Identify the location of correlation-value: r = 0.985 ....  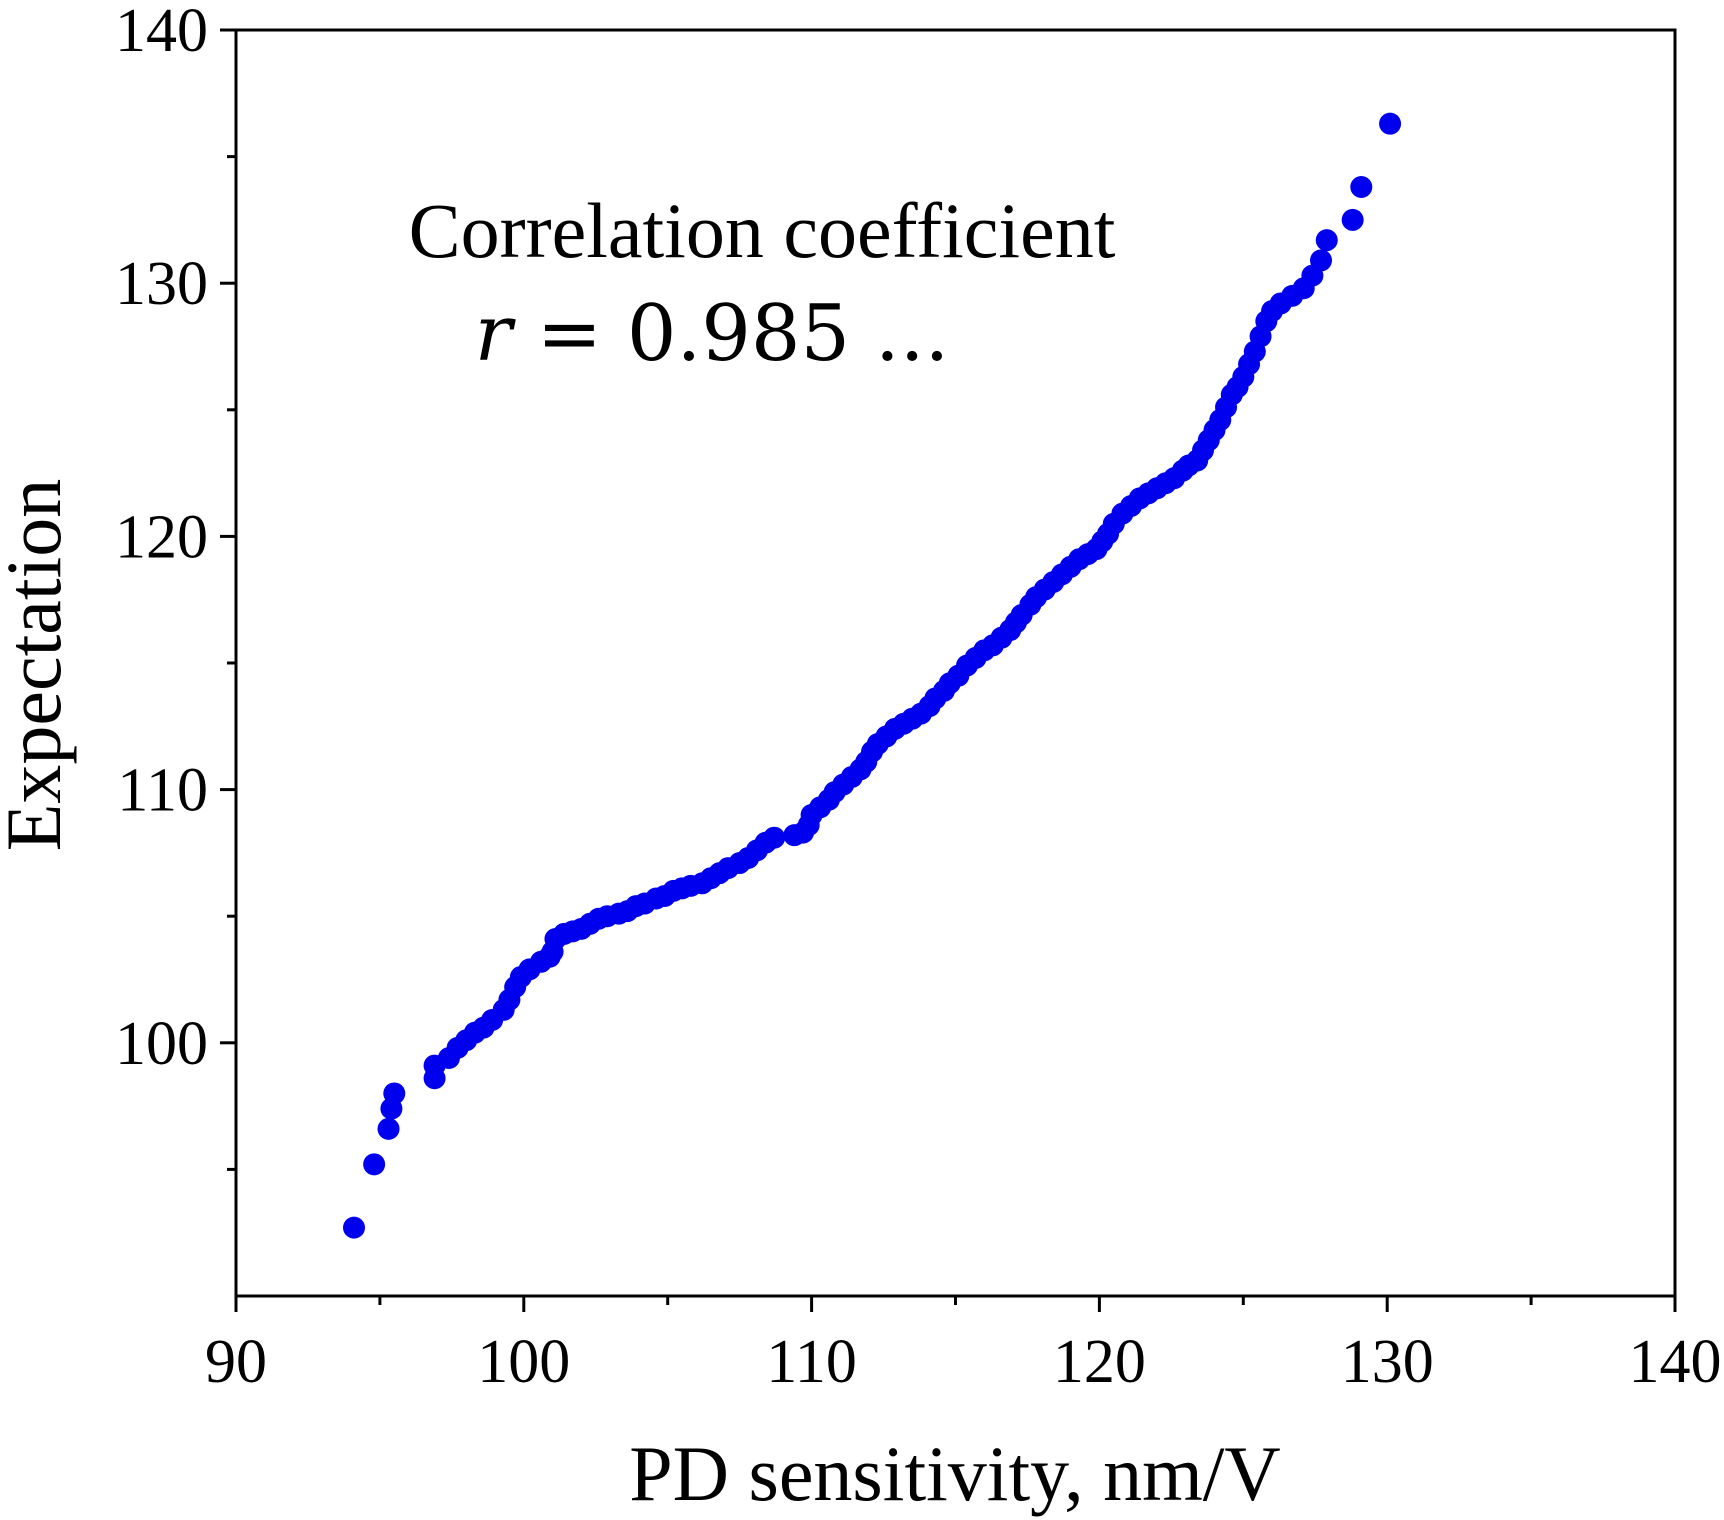
(712, 334).